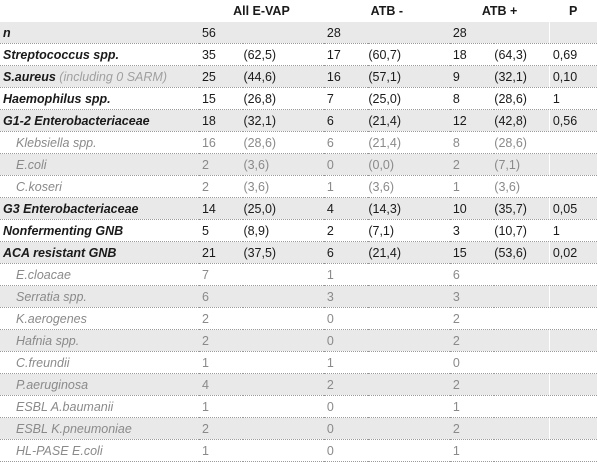 The width and height of the screenshot is (597, 462). What do you see at coordinates (29, 76) in the screenshot?
I see `row-label-text: S.aureus` at bounding box center [29, 76].